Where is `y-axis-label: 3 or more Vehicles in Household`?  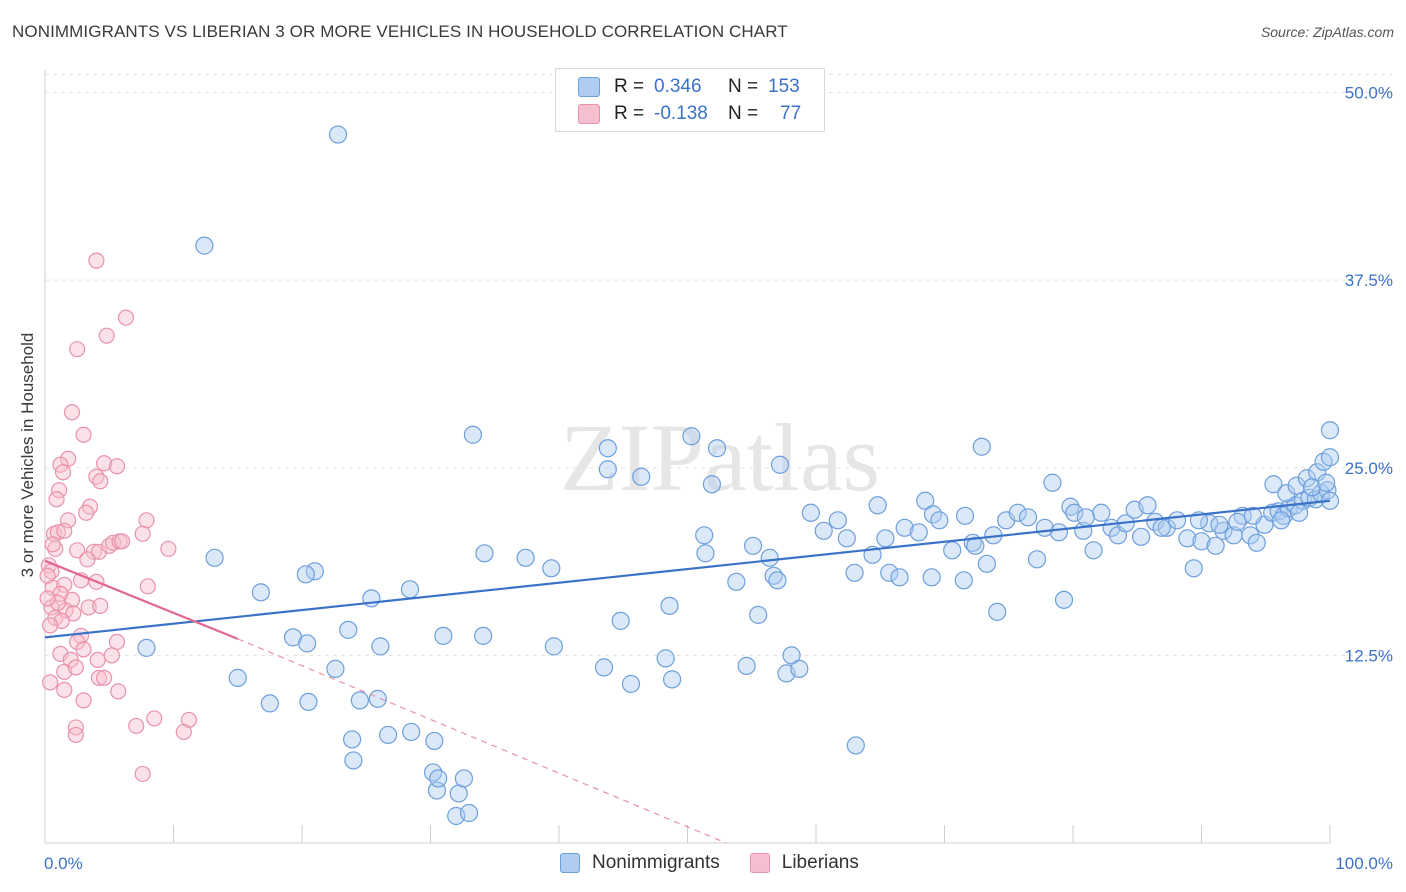
y-axis-label: 3 or more Vehicles in Household is located at coordinates (27, 455).